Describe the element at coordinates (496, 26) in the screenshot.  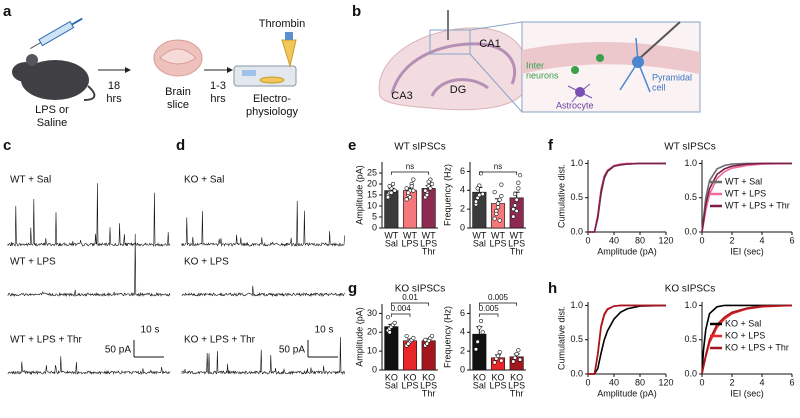
I see `zoom-line` at that location.